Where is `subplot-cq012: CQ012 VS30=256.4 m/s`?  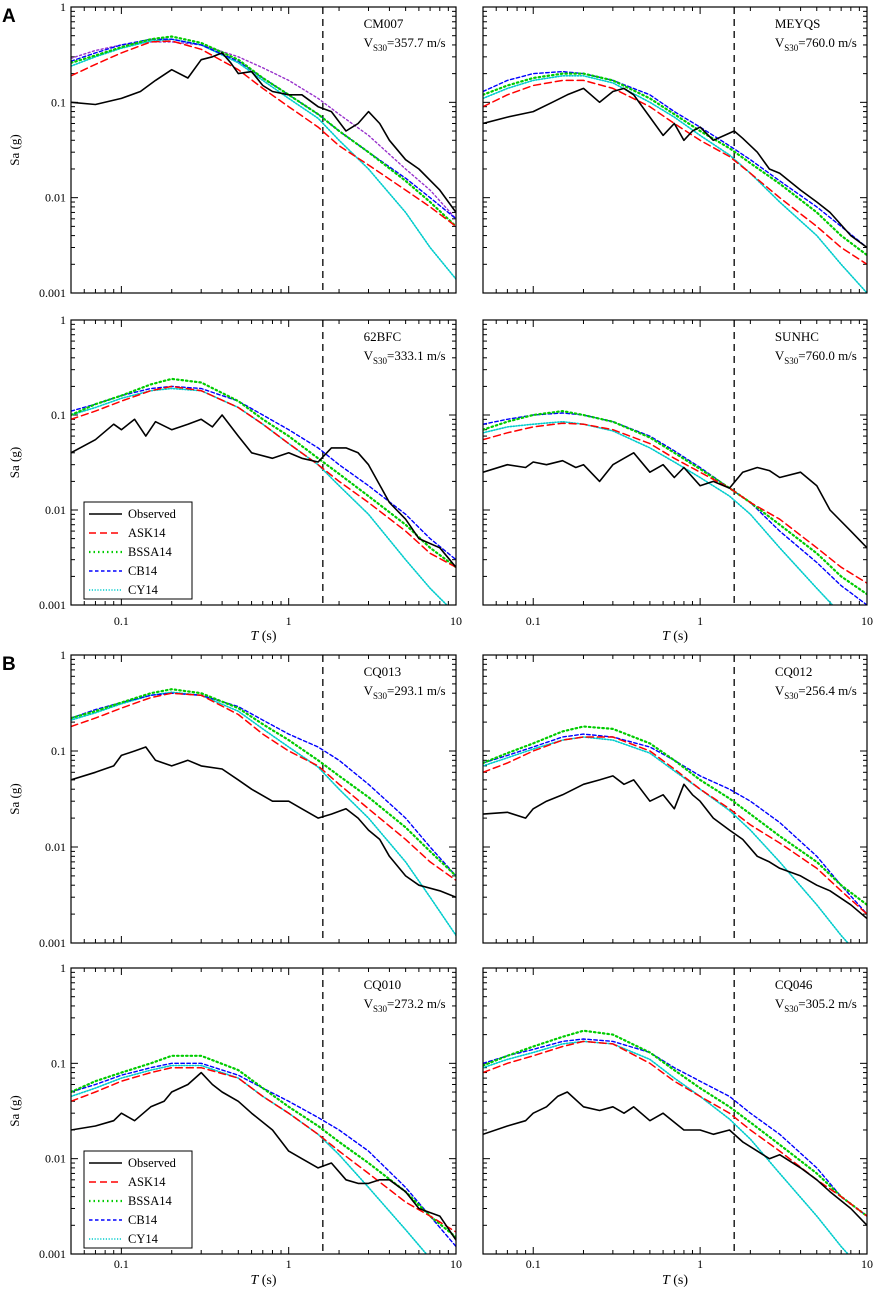
subplot-cq012: CQ012 VS30=256.4 m/s is located at coordinates (675, 799).